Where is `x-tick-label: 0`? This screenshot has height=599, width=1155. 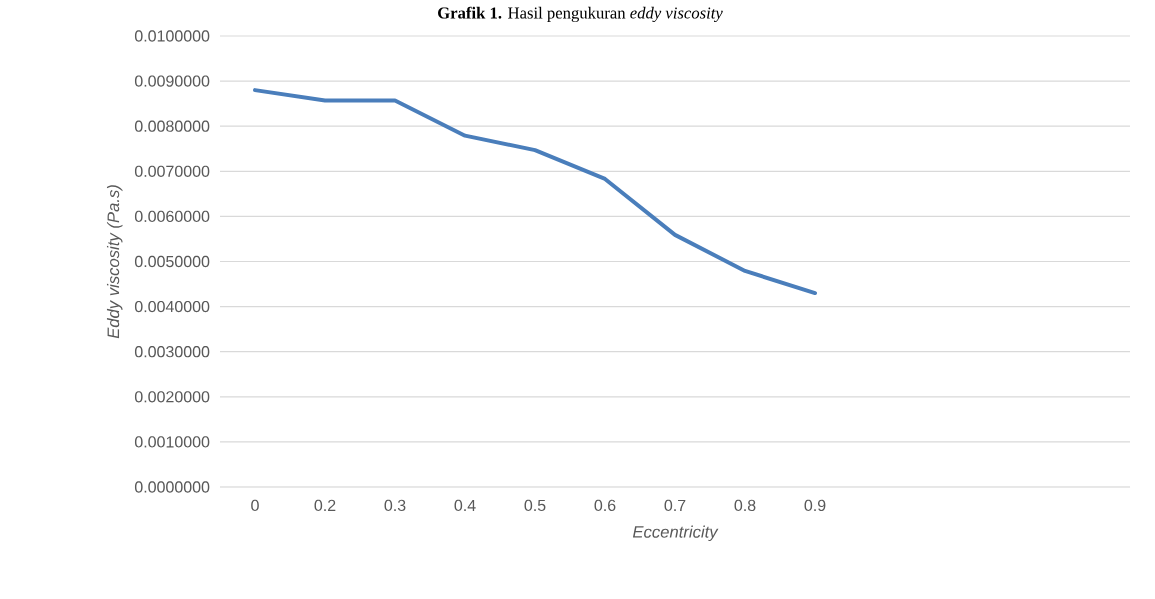 x-tick-label: 0 is located at coordinates (255, 505).